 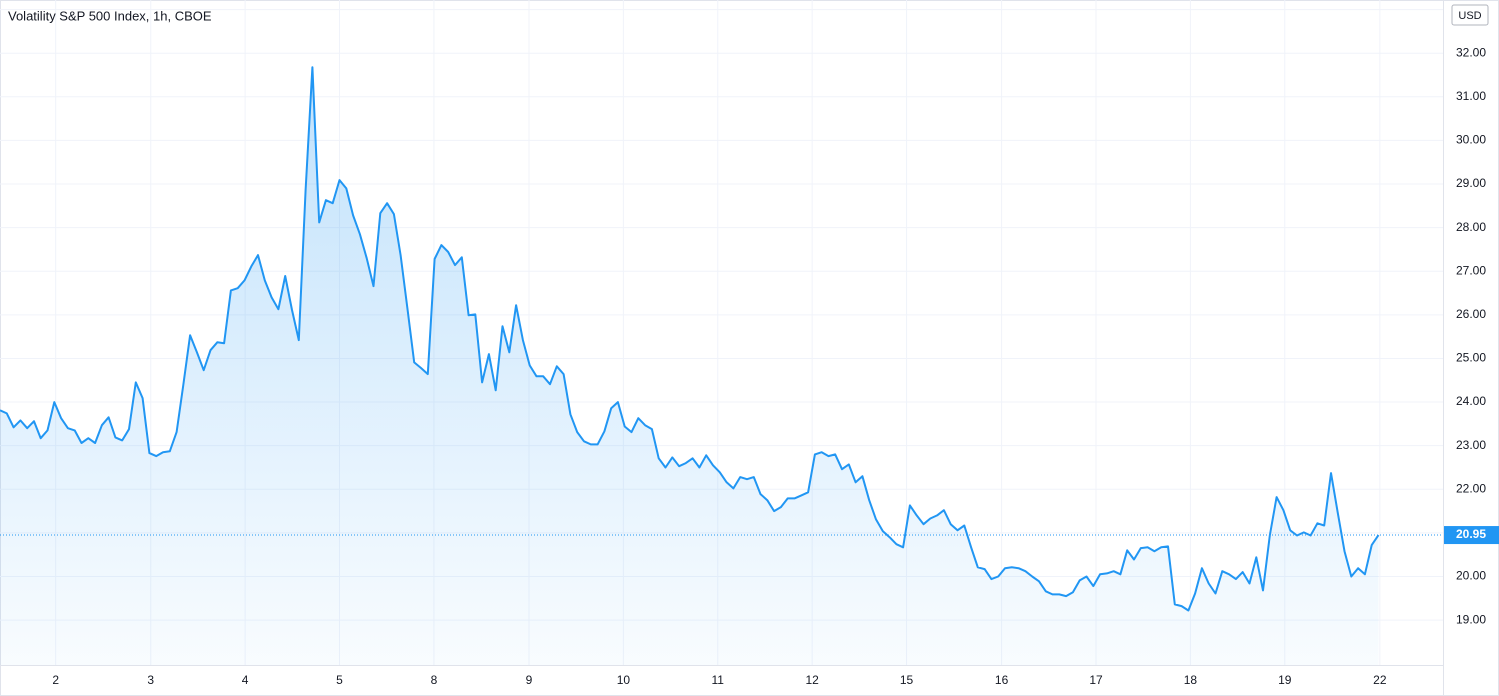 What do you see at coordinates (1380, 680) in the screenshot?
I see `x-tick-label: 22` at bounding box center [1380, 680].